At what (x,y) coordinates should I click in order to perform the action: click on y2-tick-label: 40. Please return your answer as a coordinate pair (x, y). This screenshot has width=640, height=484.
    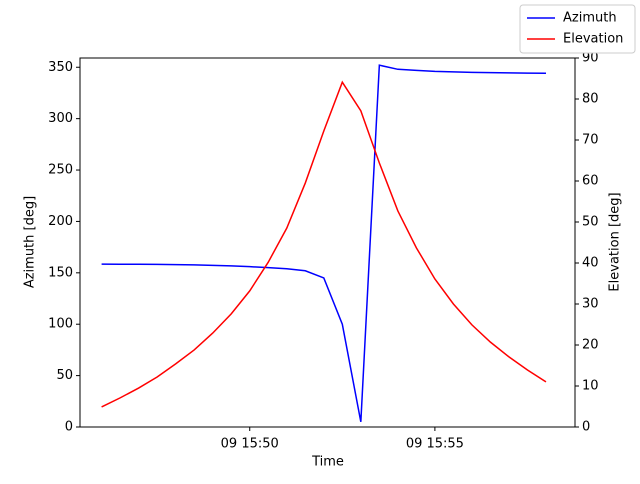
    Looking at the image, I should click on (590, 263).